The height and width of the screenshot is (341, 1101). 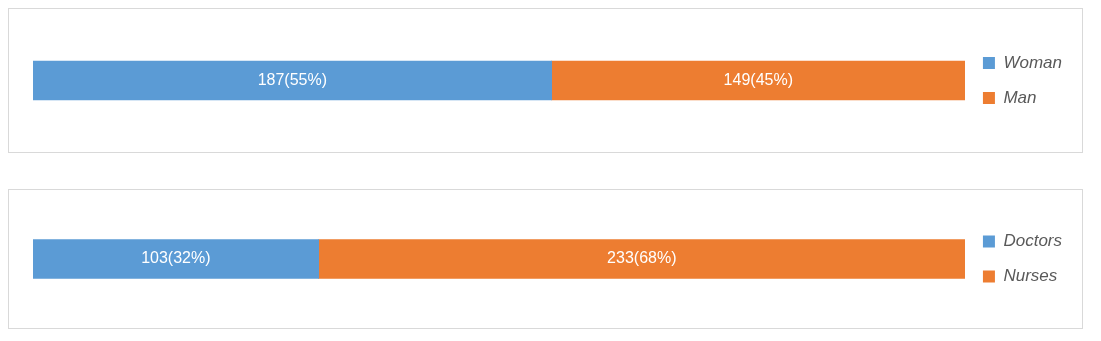 I want to click on legend-label: Woman, so click(x=1033, y=62).